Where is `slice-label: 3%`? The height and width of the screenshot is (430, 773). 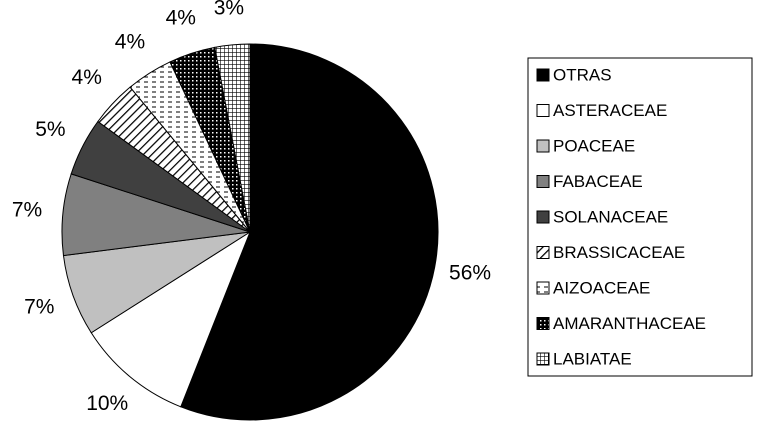 slice-label: 3% is located at coordinates (229, 10).